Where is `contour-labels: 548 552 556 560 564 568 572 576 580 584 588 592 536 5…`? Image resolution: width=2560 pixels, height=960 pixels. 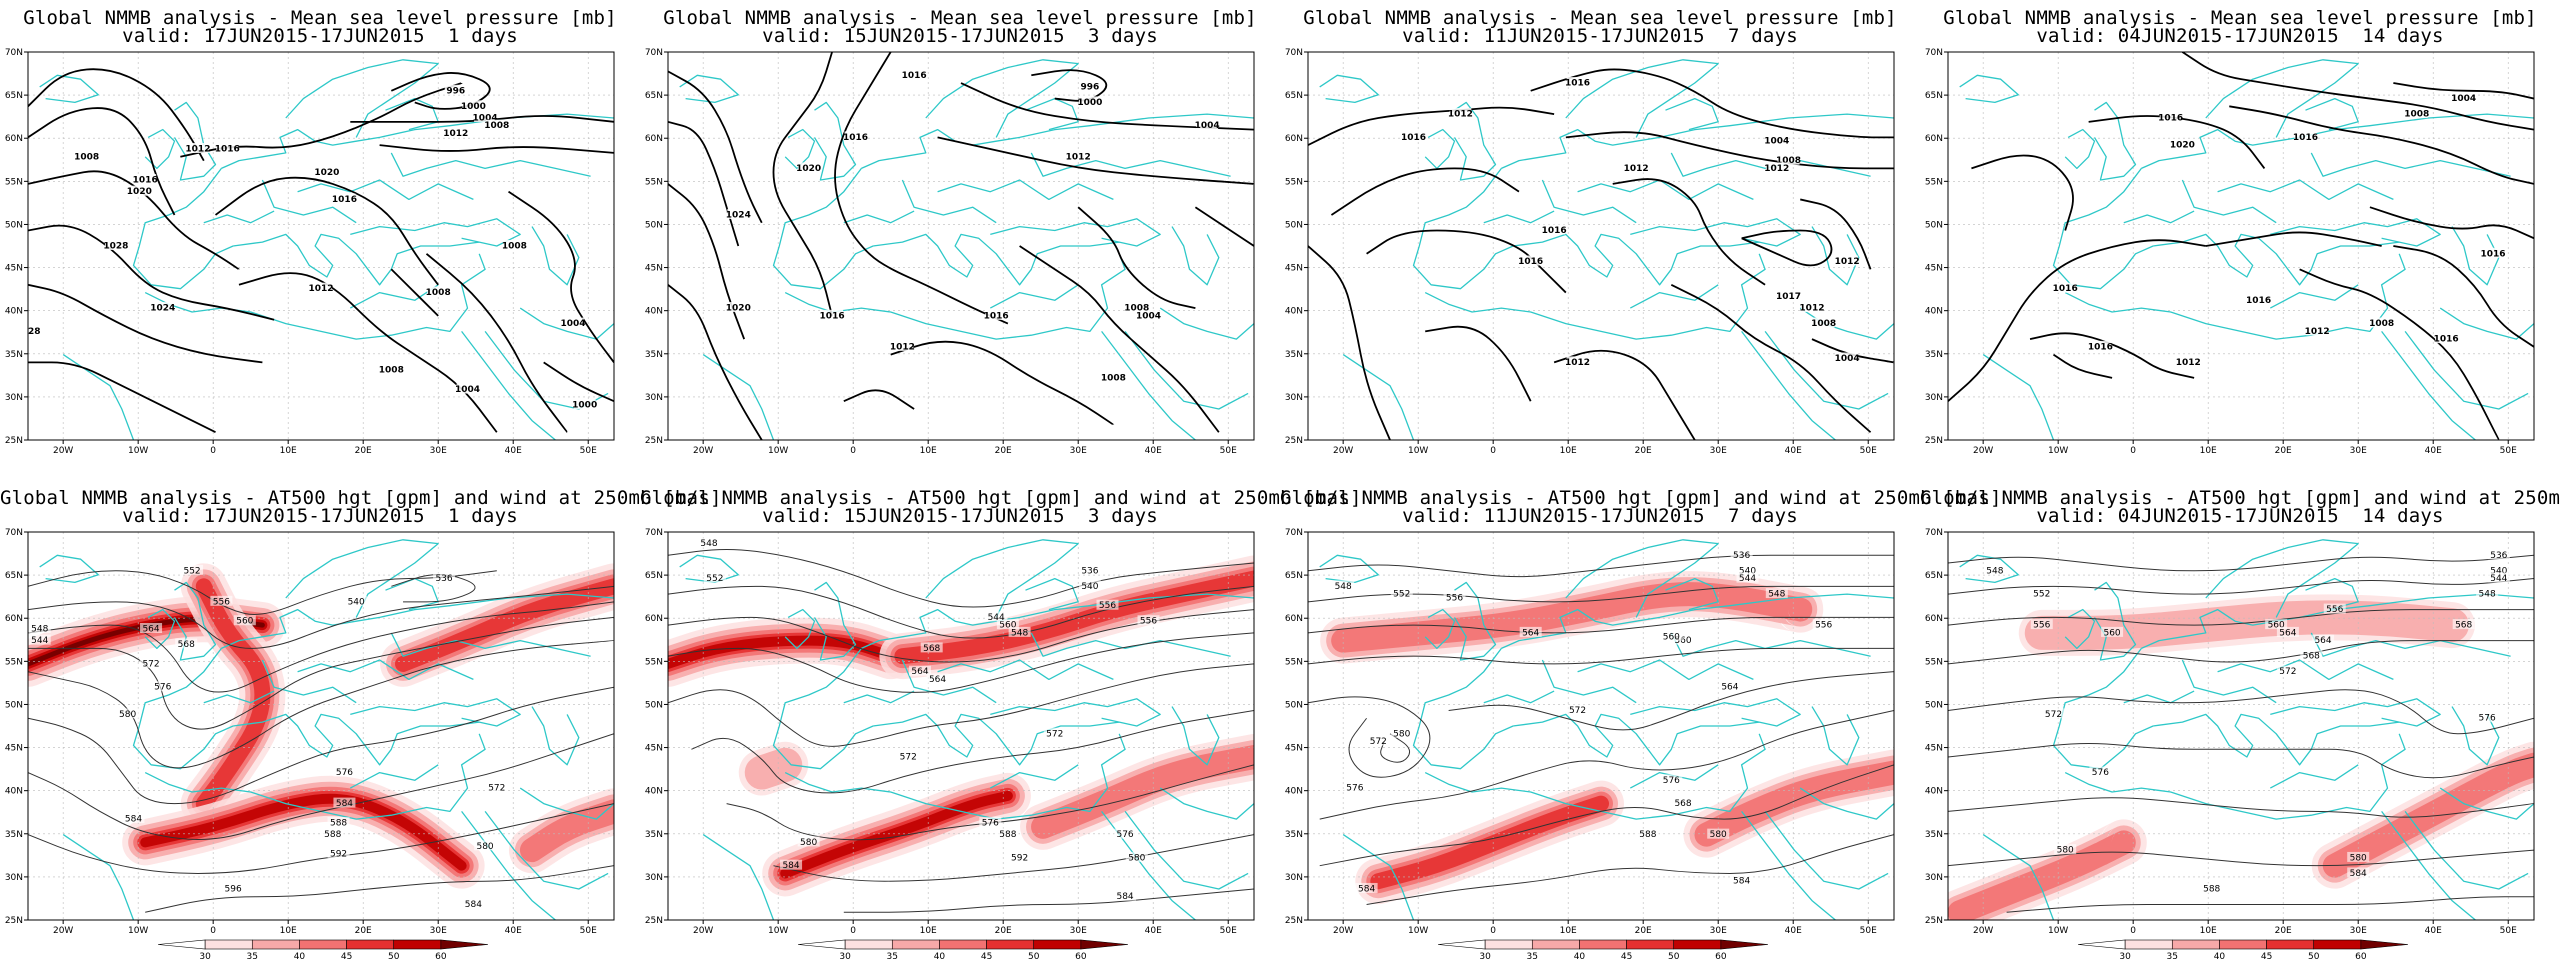 contour-labels: 548 552 556 560 564 568 572 576 580 584 588 592 536 5… is located at coordinates (929, 719).